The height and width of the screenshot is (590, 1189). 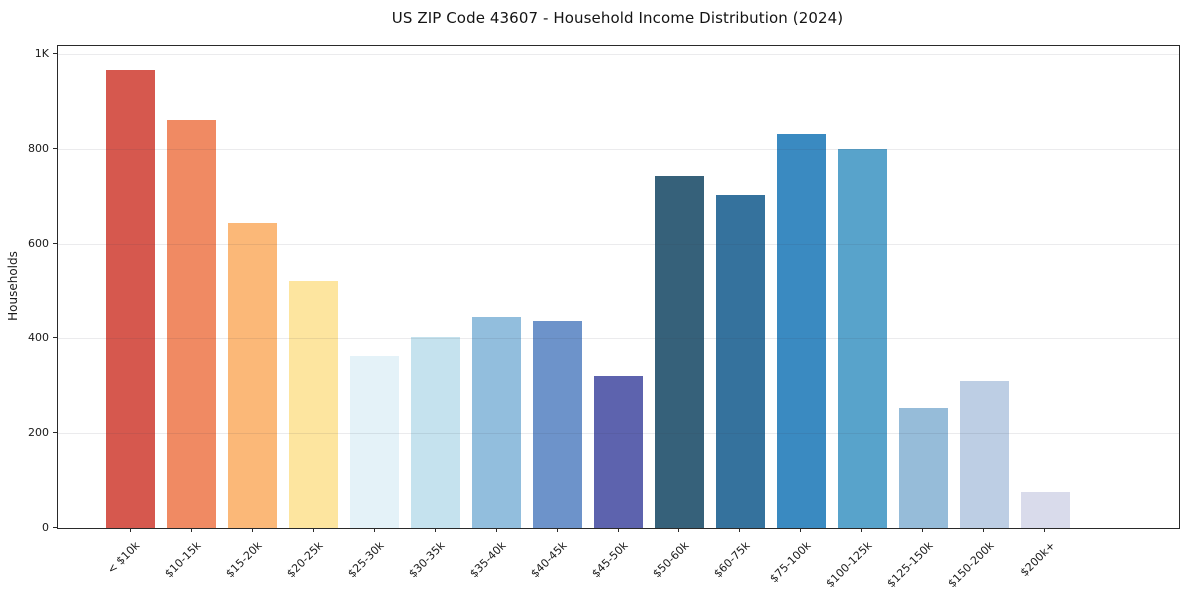 What do you see at coordinates (427, 560) in the screenshot?
I see `x-tick-label: $30-35k` at bounding box center [427, 560].